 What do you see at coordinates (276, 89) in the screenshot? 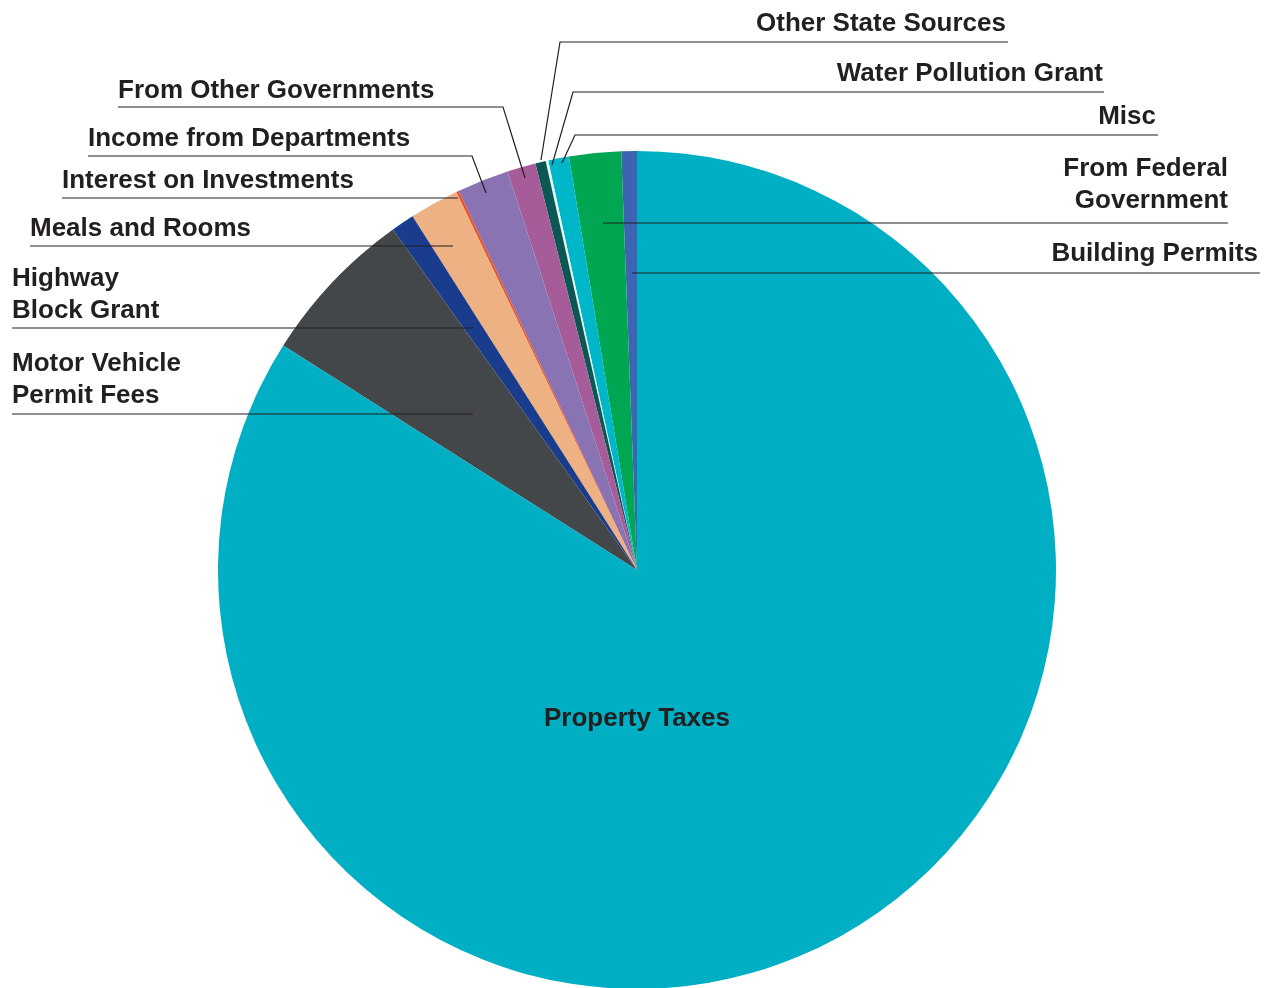
I see `slice-label: From Other Governments` at bounding box center [276, 89].